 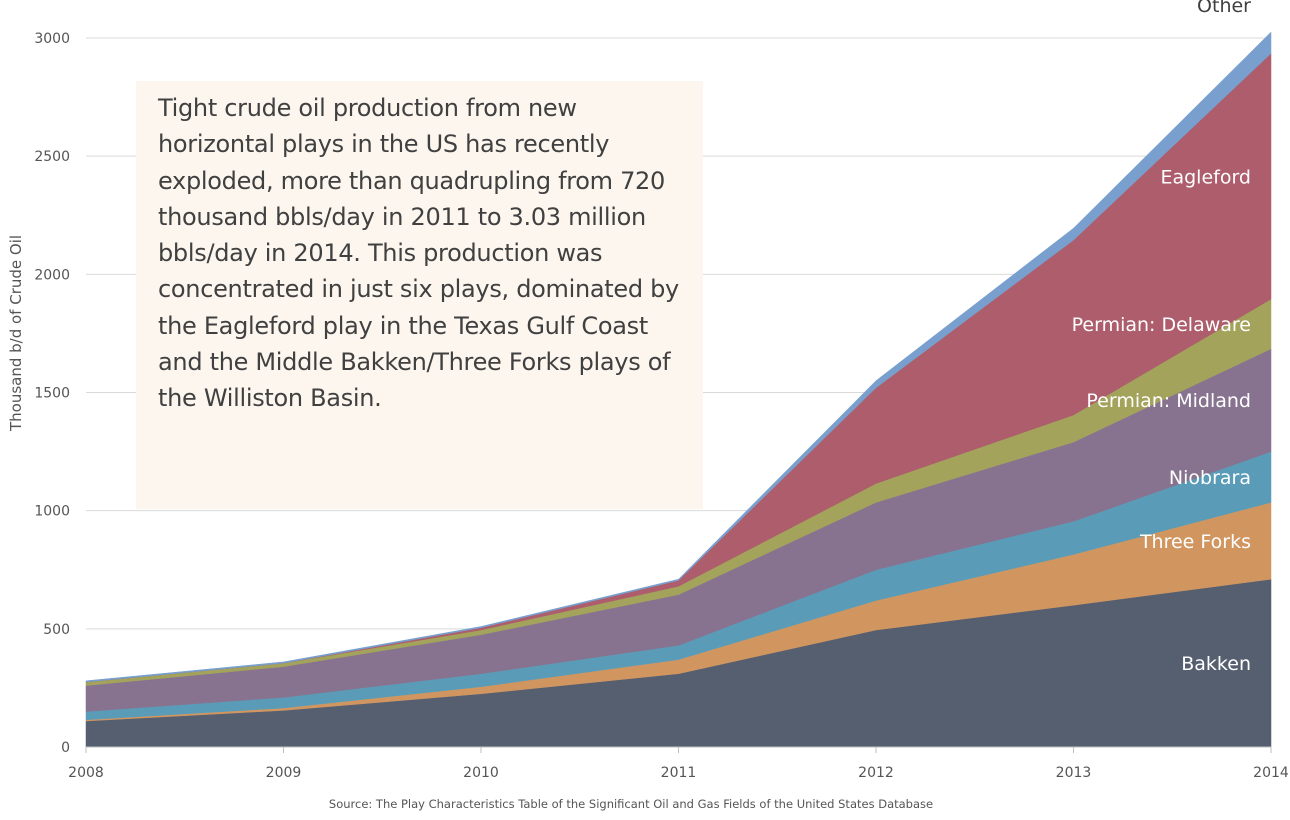 I want to click on x-tick-label: 2012, so click(x=876, y=773).